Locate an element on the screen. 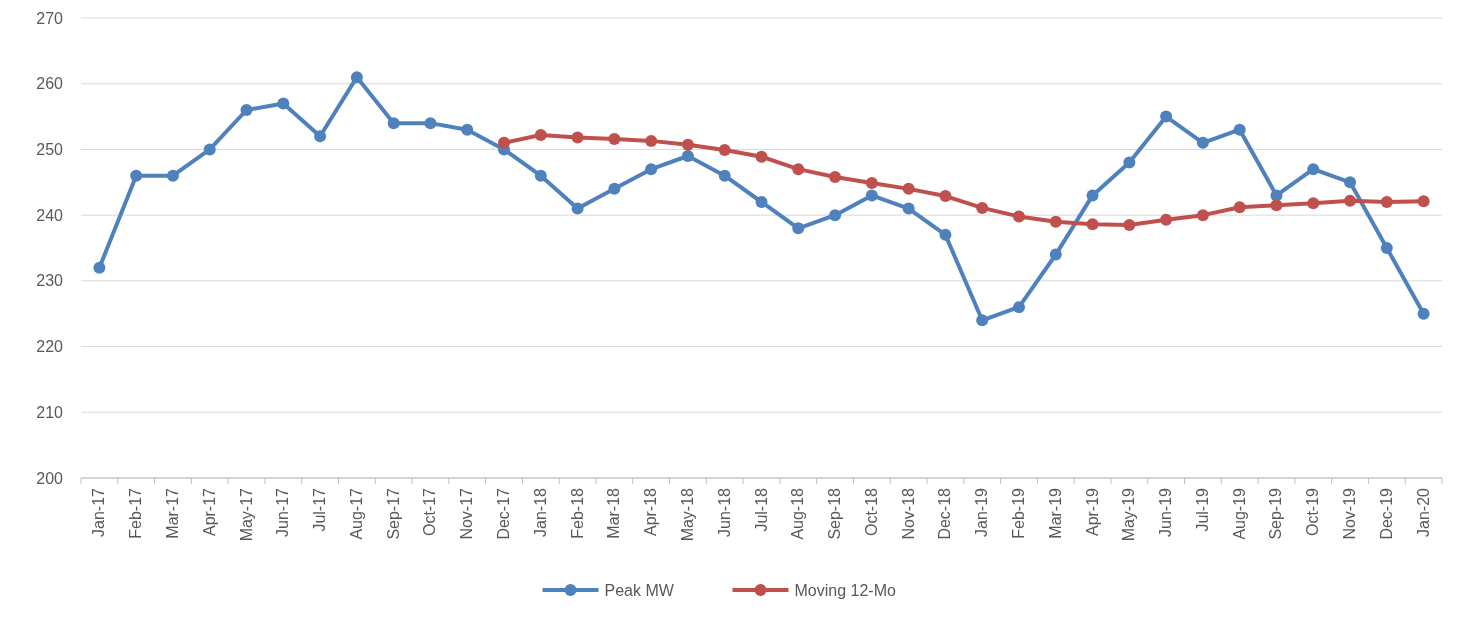 The height and width of the screenshot is (617, 1465). x-tick-label: Feb-18 is located at coordinates (577, 513).